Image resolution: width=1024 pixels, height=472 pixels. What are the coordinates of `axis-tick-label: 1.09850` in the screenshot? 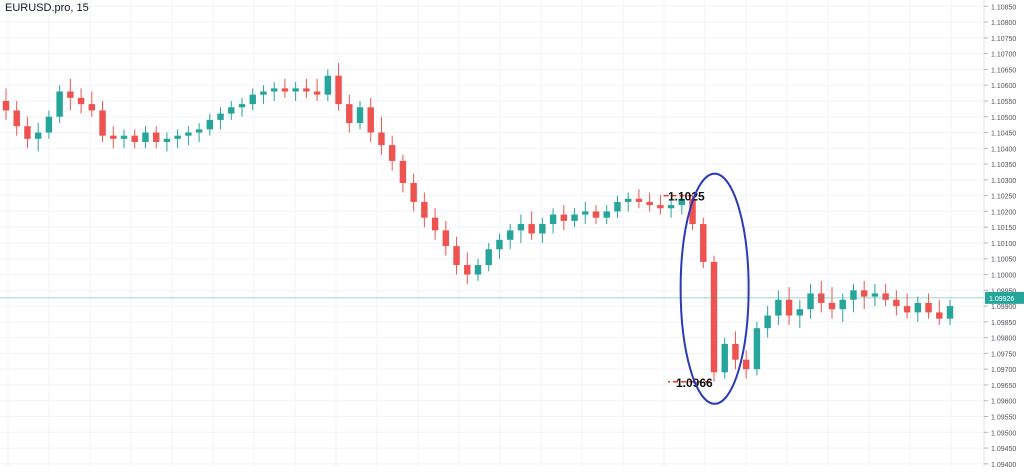 It's located at (1003, 323).